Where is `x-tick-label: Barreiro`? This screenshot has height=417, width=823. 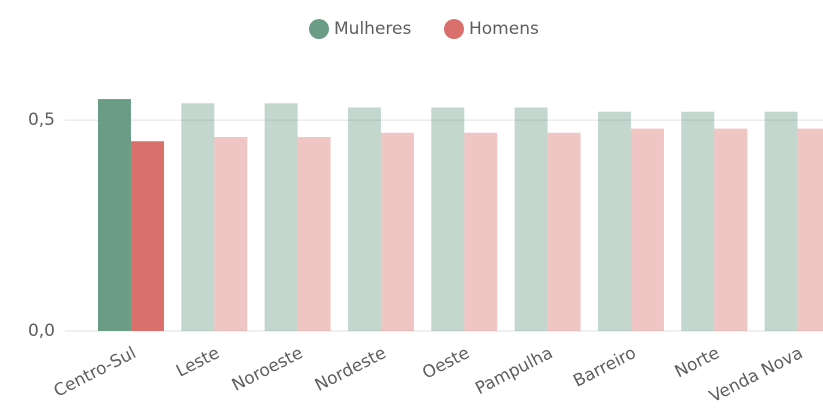
x-tick-label: Barreiro is located at coordinates (604, 367).